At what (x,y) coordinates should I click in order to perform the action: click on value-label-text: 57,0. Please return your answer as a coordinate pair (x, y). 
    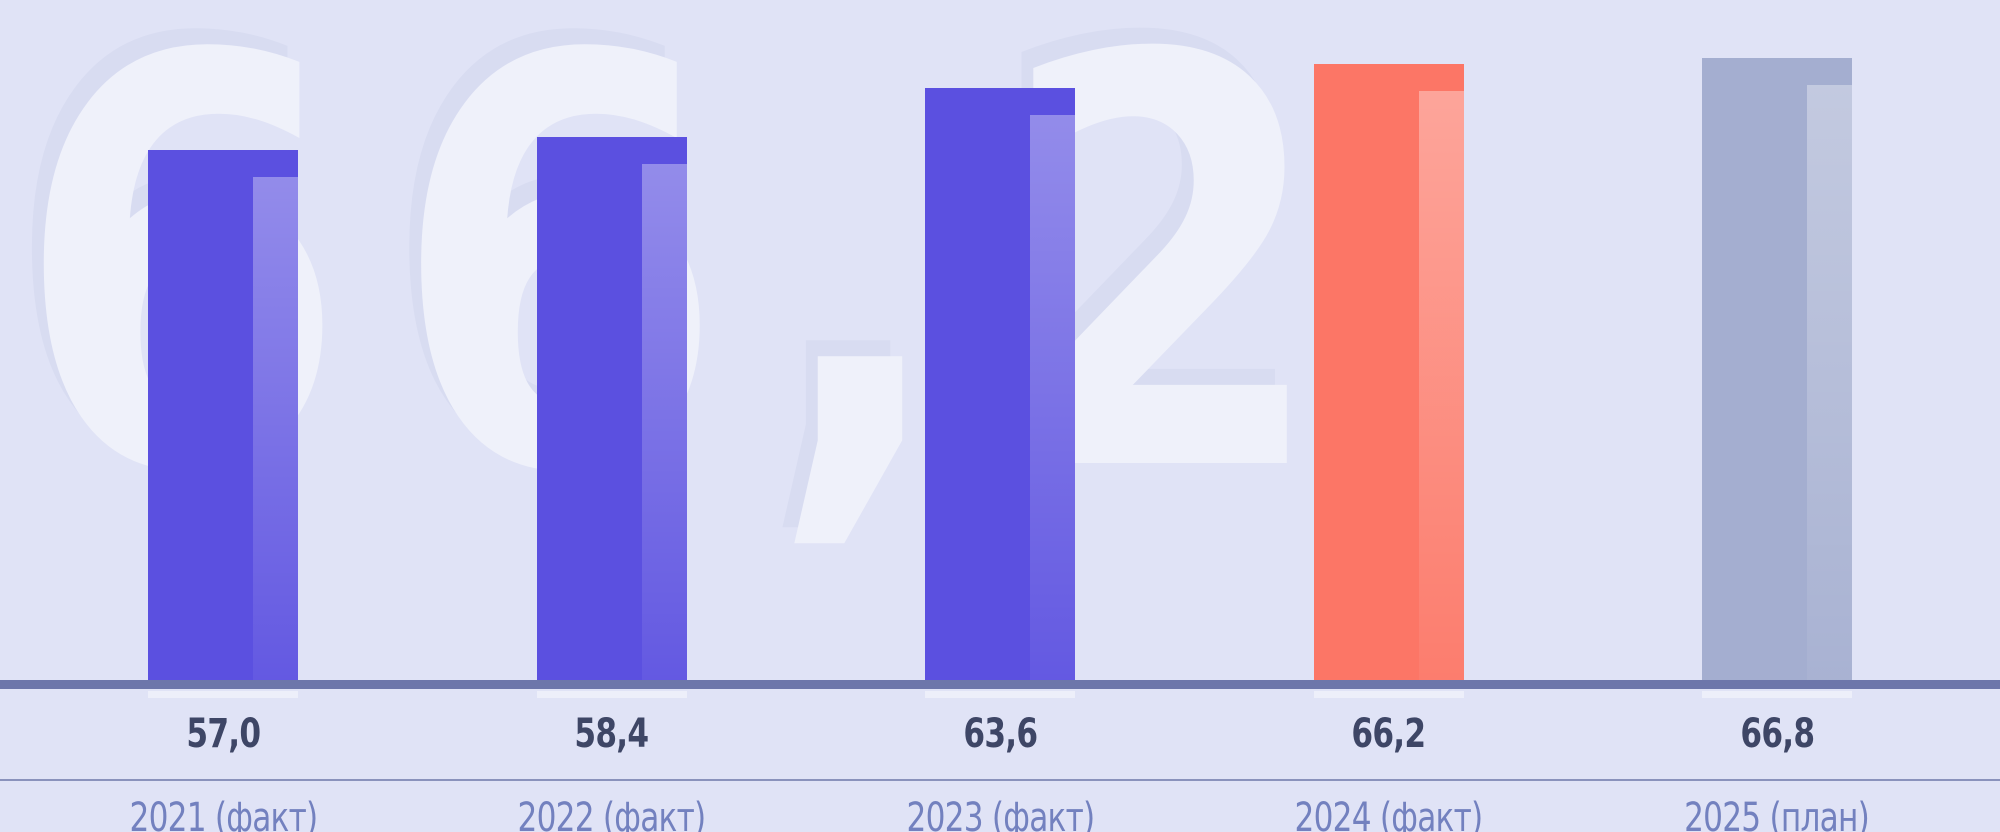
    Looking at the image, I should click on (223, 733).